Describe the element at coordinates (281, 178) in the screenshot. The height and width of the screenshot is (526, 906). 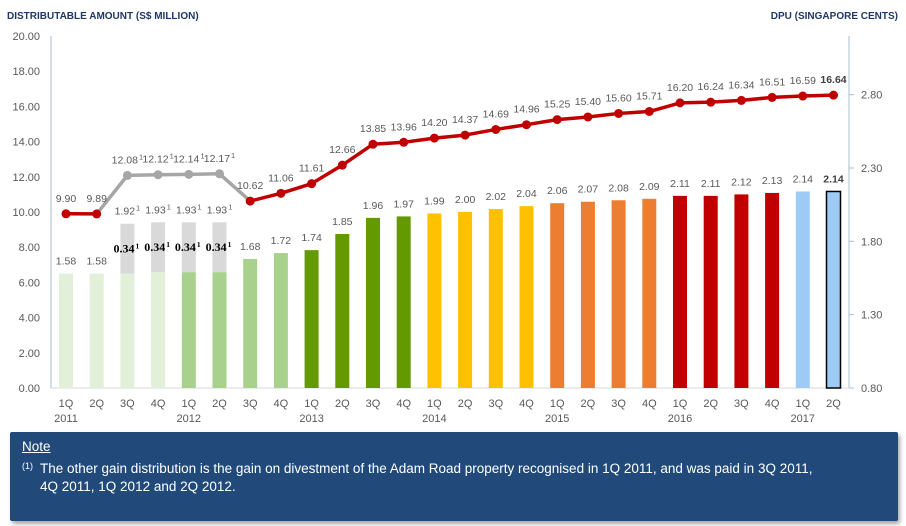
I see `line-point-label: 11.06` at that location.